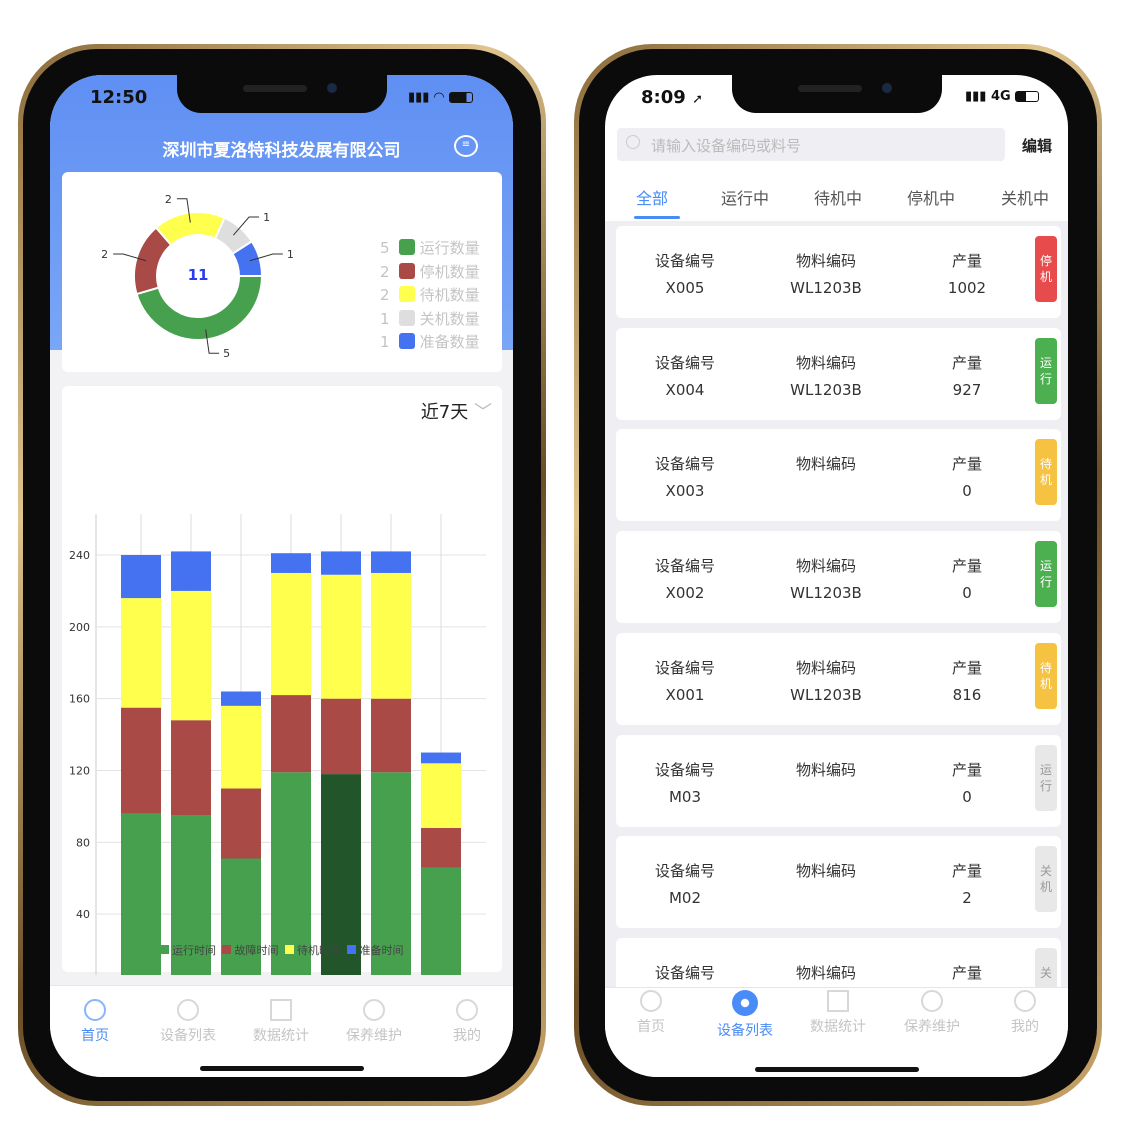 This screenshot has height=1125, width=1125. Describe the element at coordinates (838, 964) in the screenshot. I see `device-list-item: 设备编号 物料编码 产量 关` at that location.